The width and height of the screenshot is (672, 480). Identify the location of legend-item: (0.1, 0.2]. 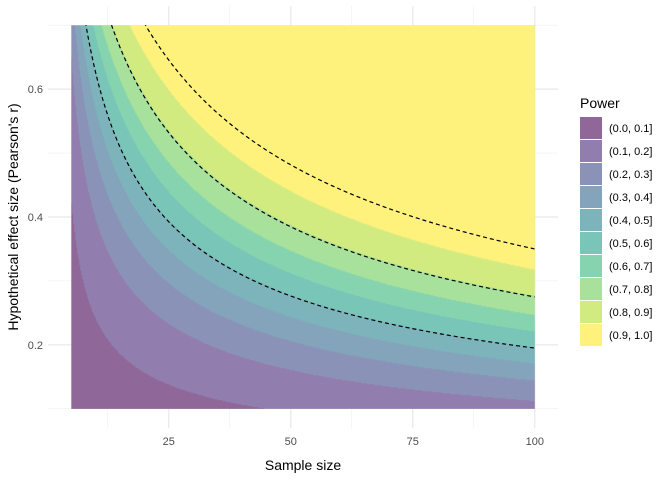
(616, 151).